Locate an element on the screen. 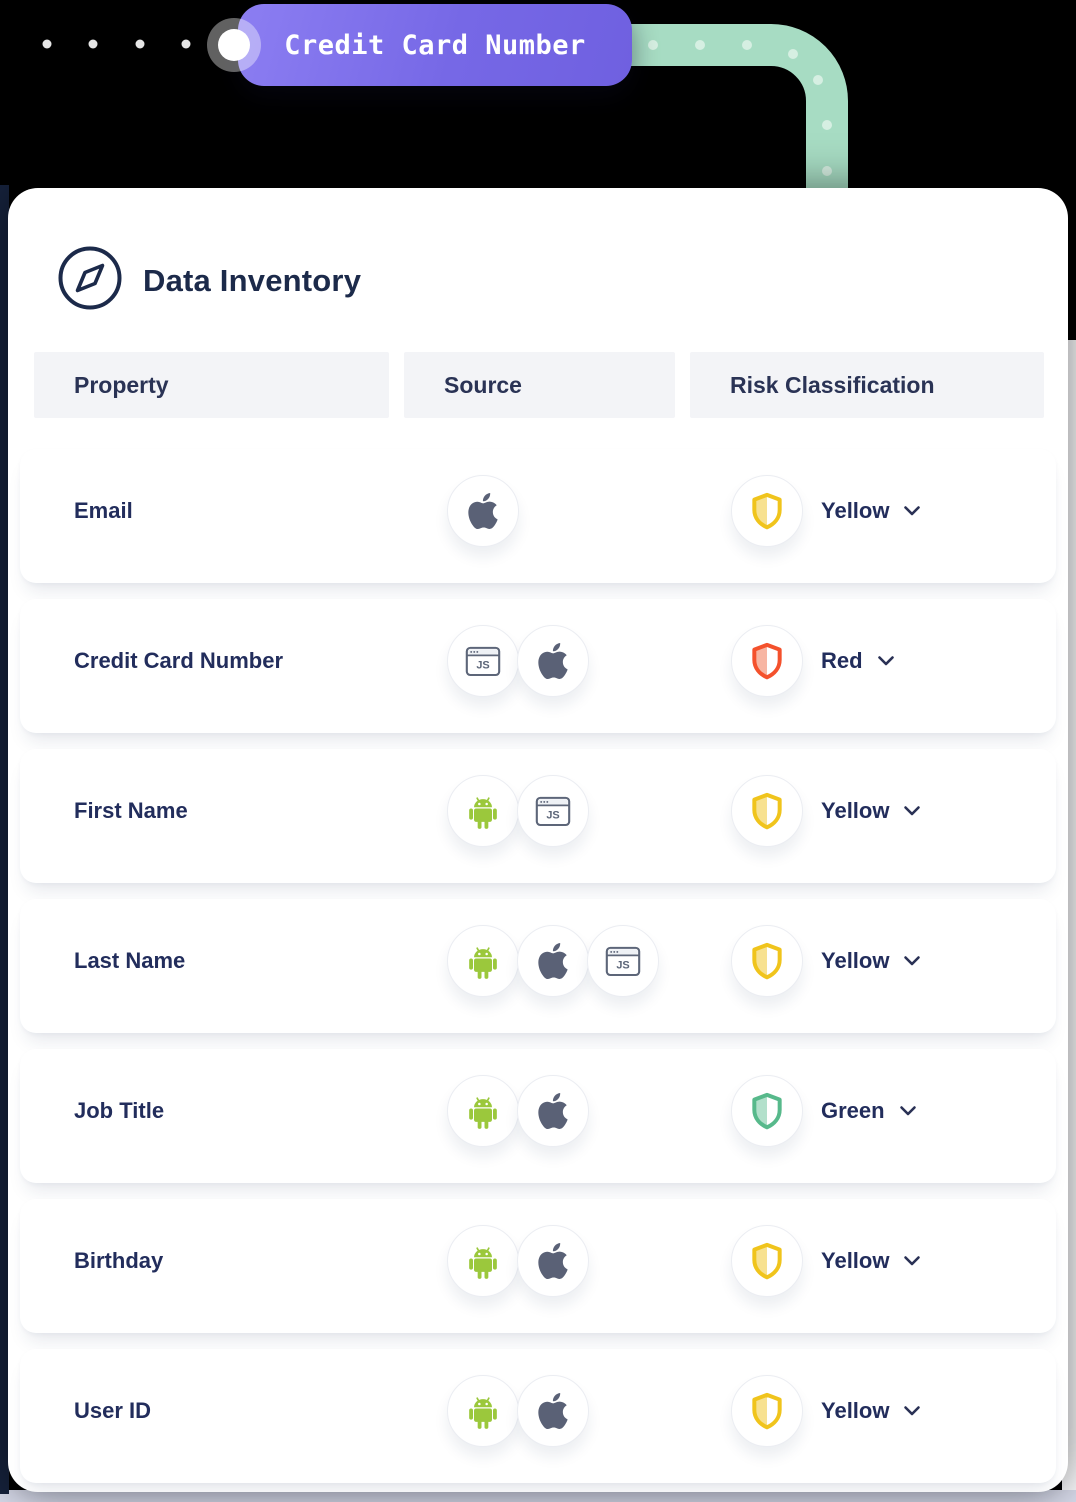  property-label: User ID is located at coordinates (113, 1410).